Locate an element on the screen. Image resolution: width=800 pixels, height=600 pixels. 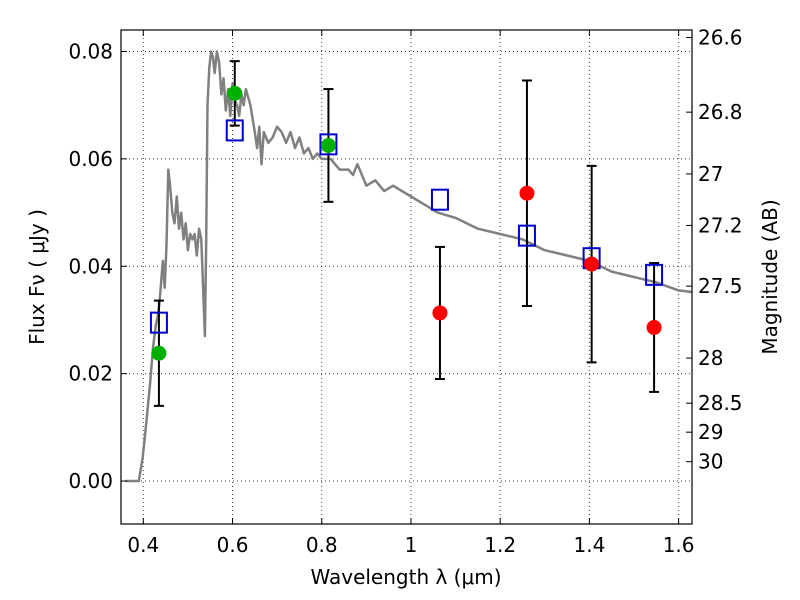
x-tick-label: 1.6 is located at coordinates (679, 545).